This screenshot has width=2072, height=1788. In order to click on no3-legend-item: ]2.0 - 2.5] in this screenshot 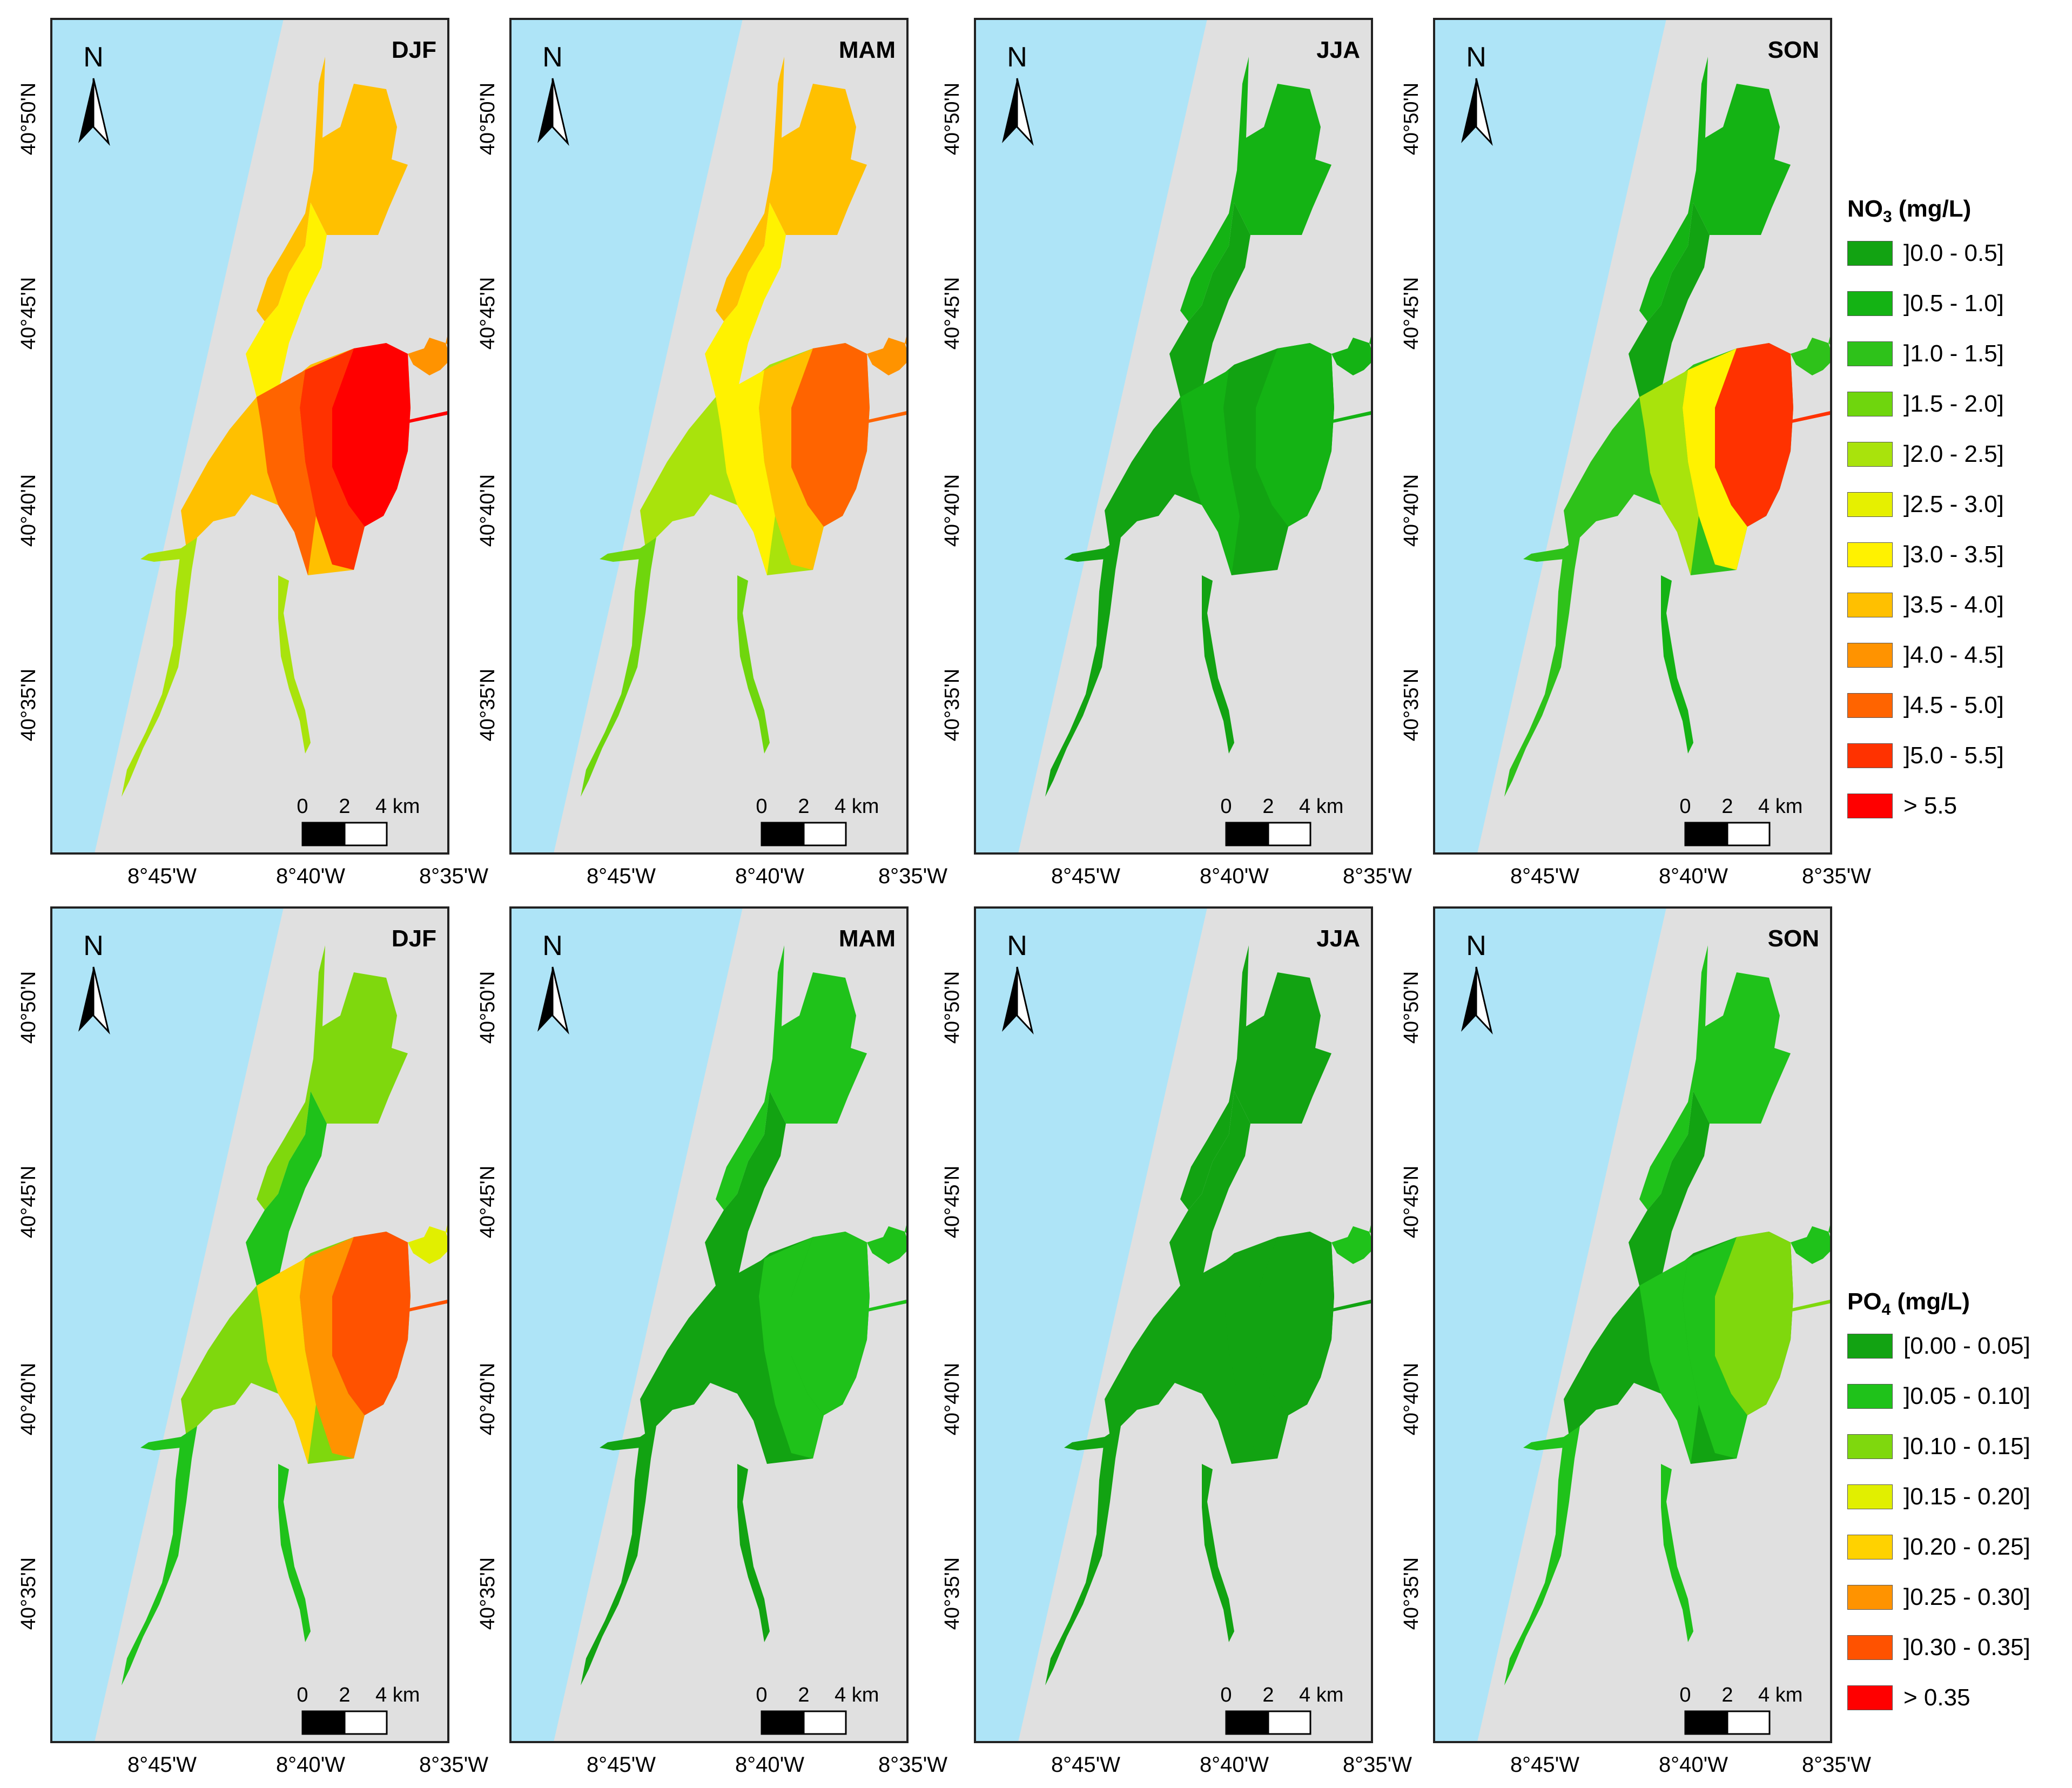, I will do `click(1955, 454)`.